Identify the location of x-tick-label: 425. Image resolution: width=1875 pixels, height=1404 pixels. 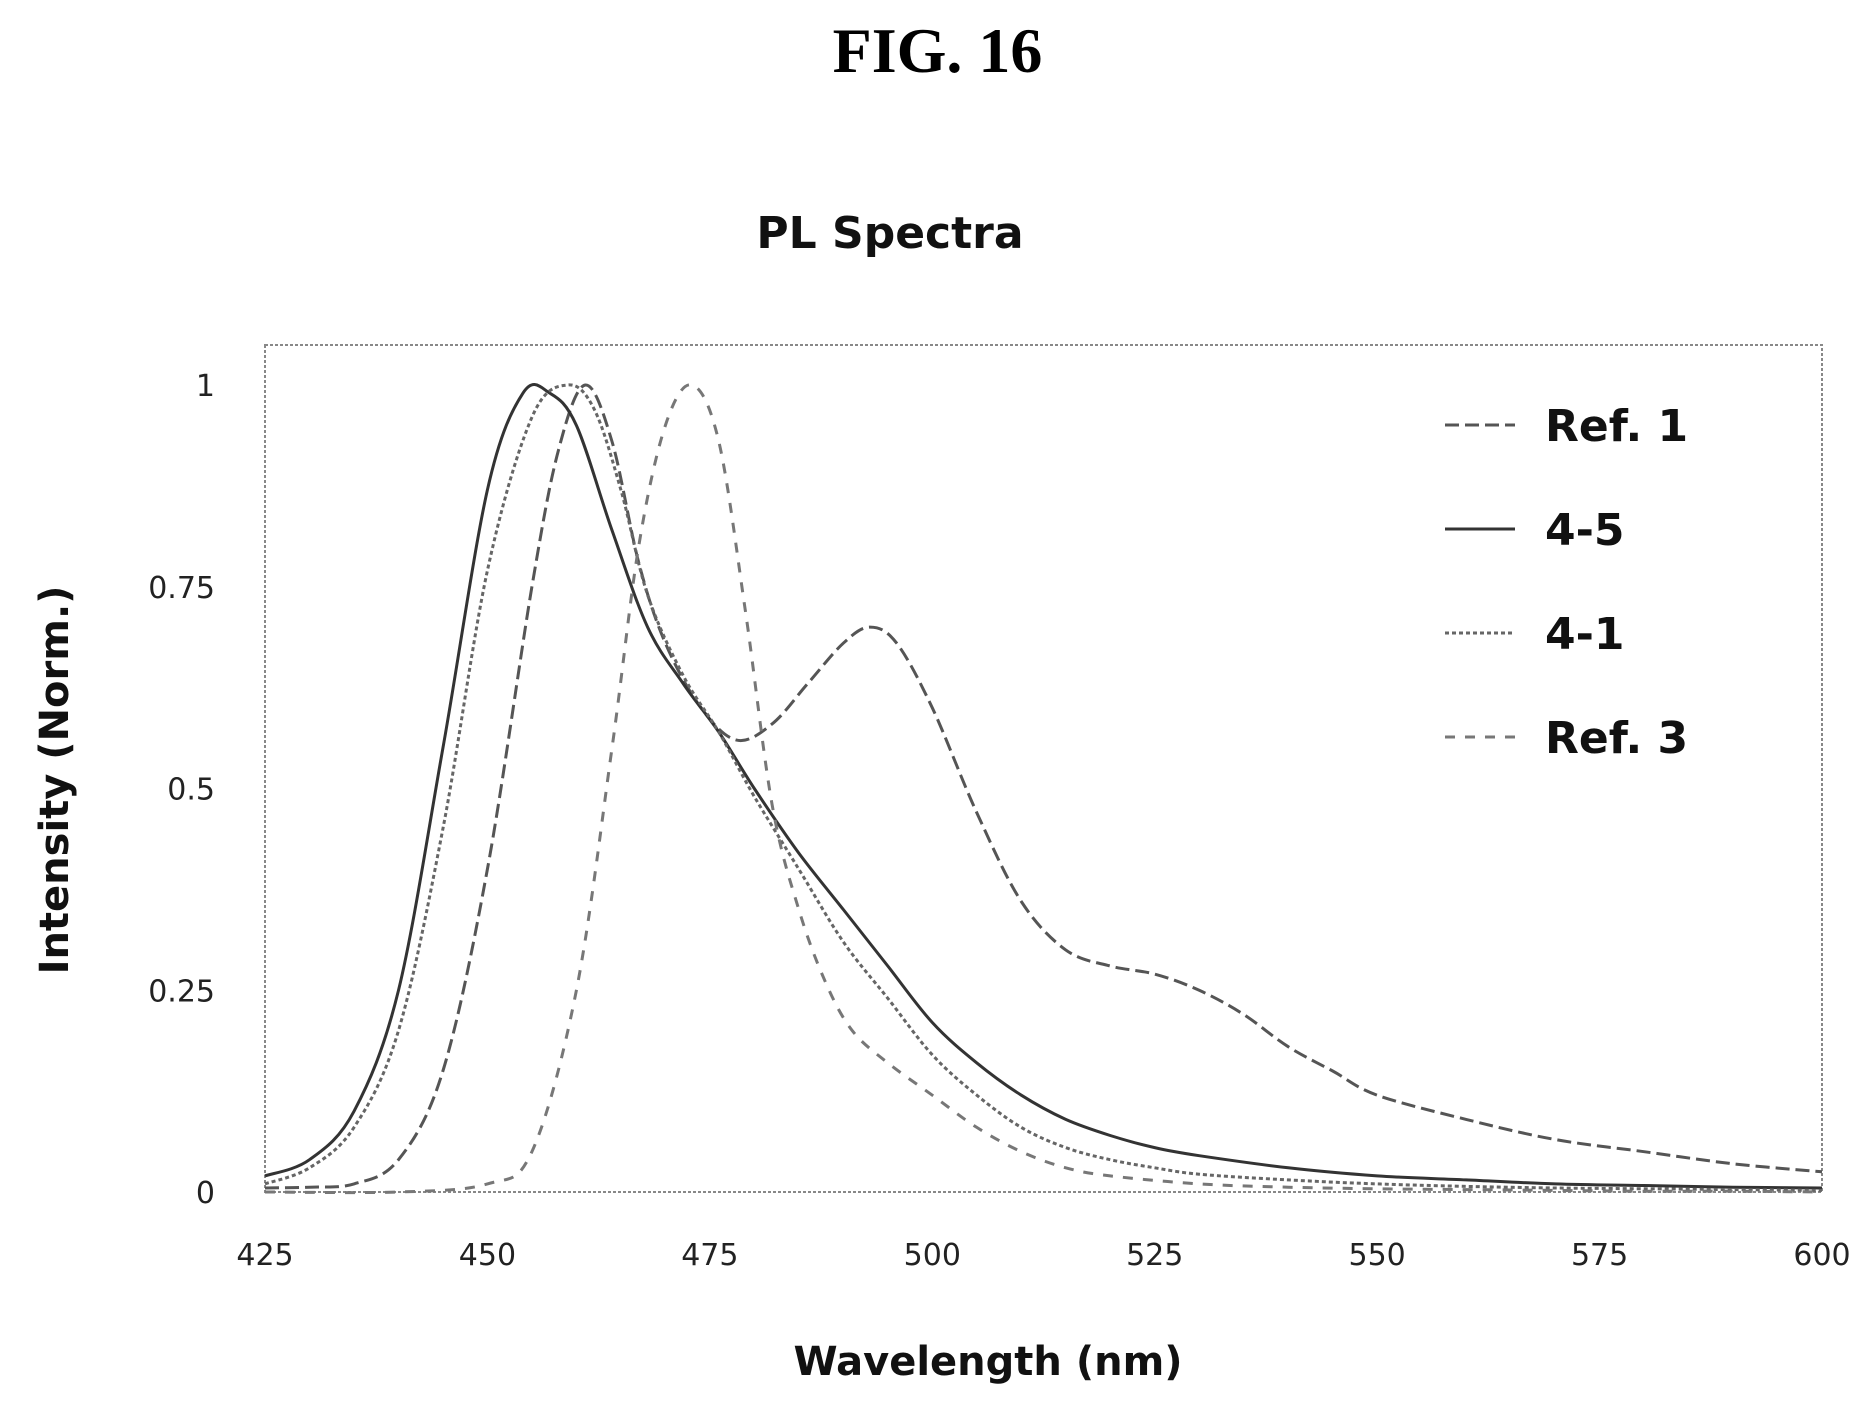
(264, 1255).